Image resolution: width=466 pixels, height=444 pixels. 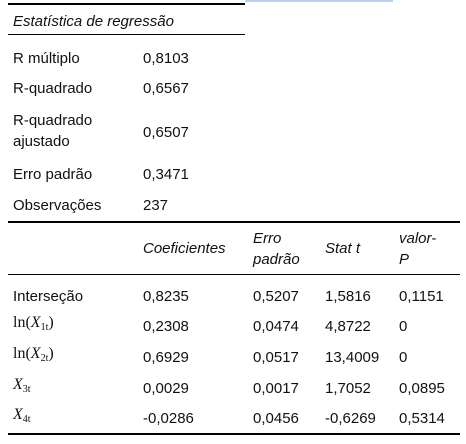 What do you see at coordinates (126, 34) in the screenshot?
I see `stats-table-header-divider` at bounding box center [126, 34].